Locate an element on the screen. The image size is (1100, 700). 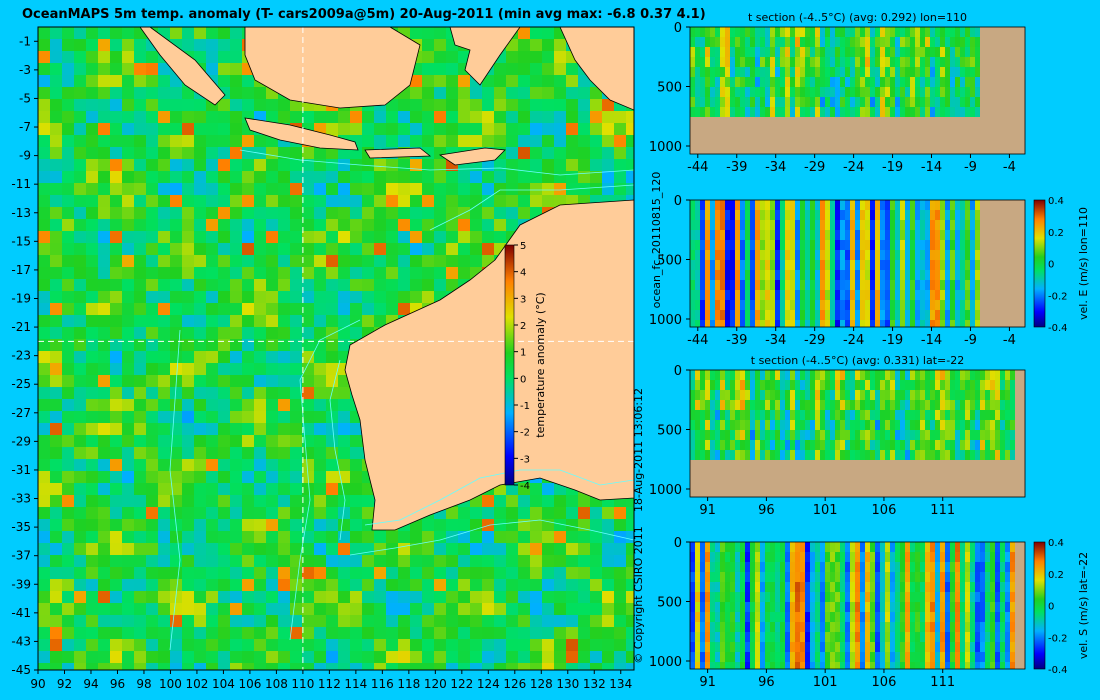
section-x-tick-label: 91 is located at coordinates (707, 510).